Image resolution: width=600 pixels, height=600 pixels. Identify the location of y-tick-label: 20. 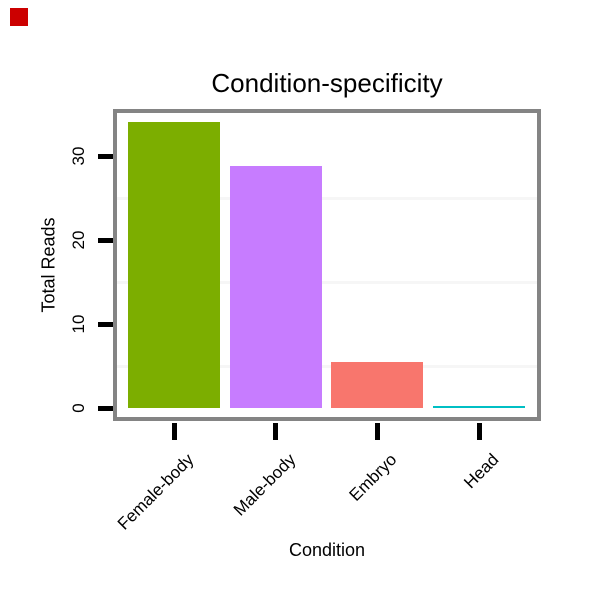
(78, 240).